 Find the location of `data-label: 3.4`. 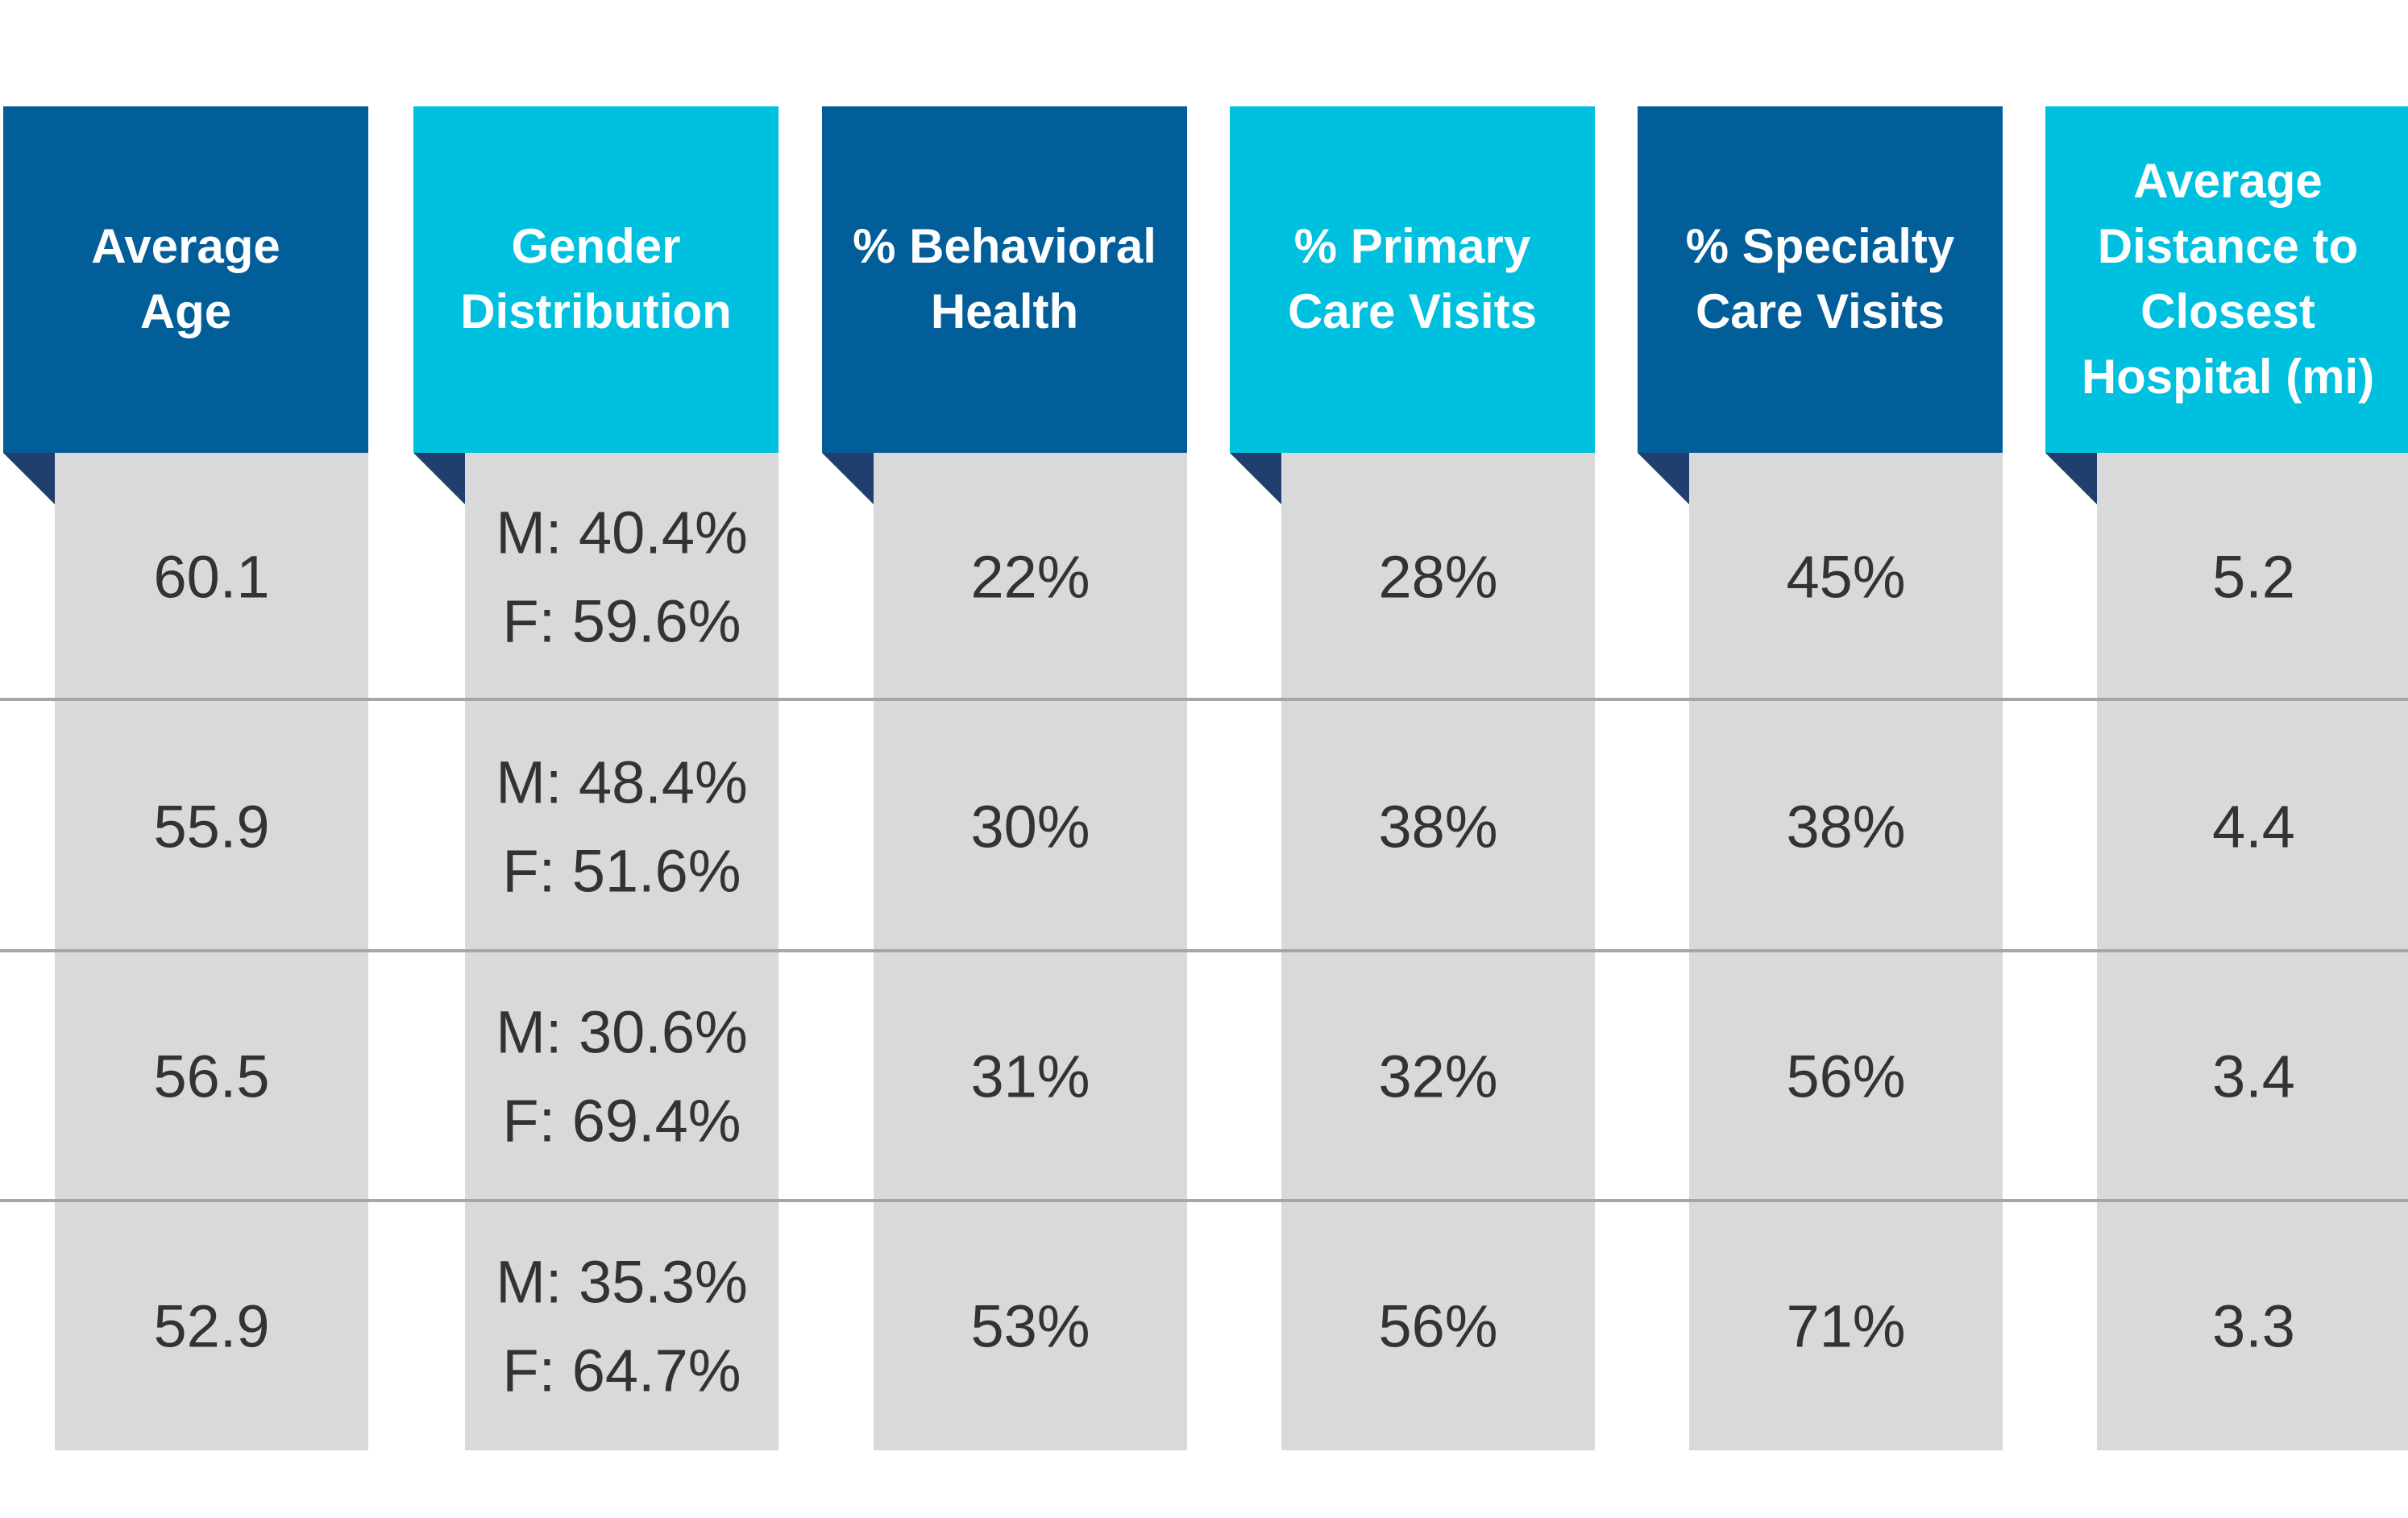

data-label: 3.4 is located at coordinates (2254, 1076).